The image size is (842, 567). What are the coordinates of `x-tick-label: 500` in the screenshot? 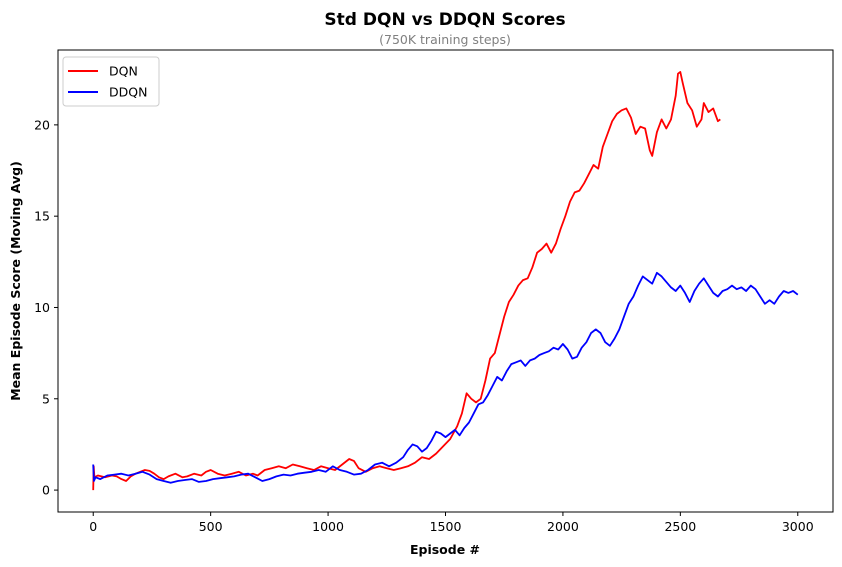 It's located at (211, 526).